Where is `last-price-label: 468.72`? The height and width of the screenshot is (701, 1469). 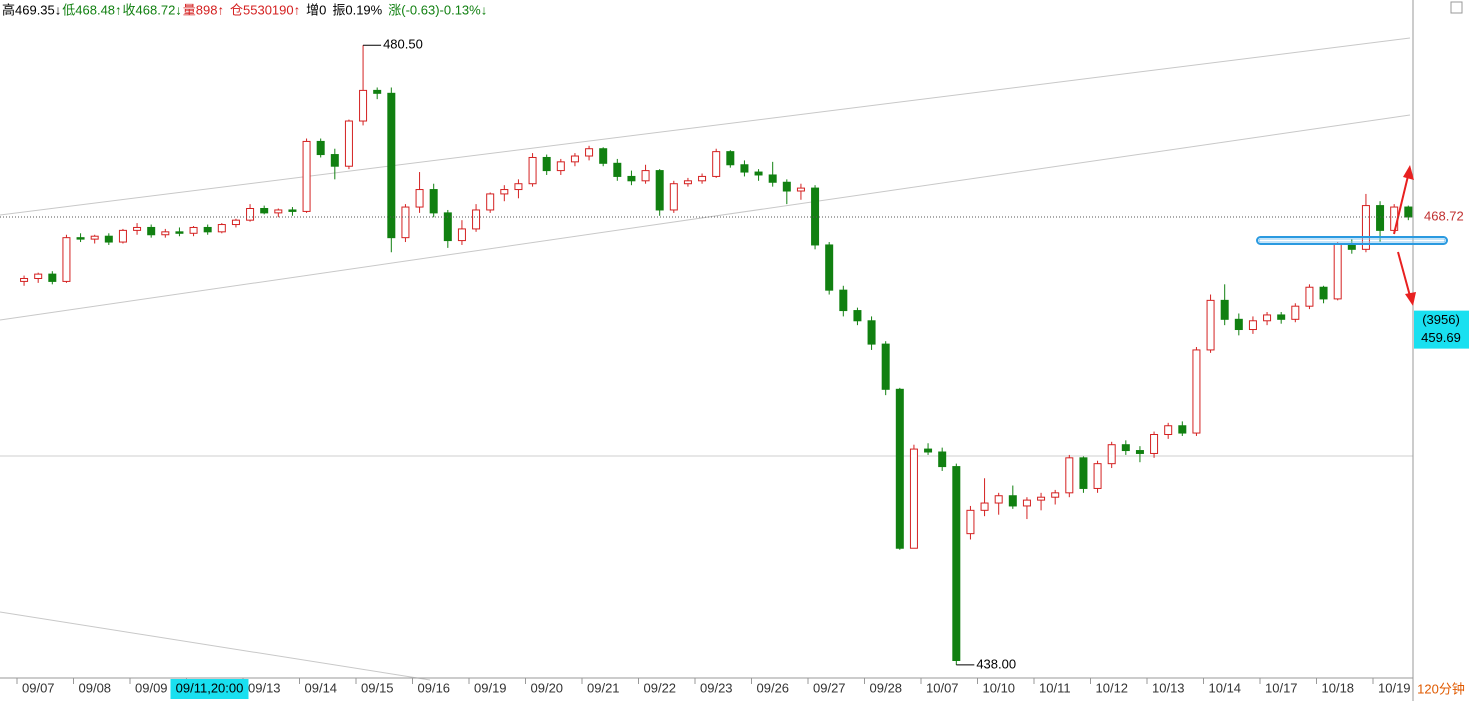
last-price-label: 468.72 is located at coordinates (1444, 215).